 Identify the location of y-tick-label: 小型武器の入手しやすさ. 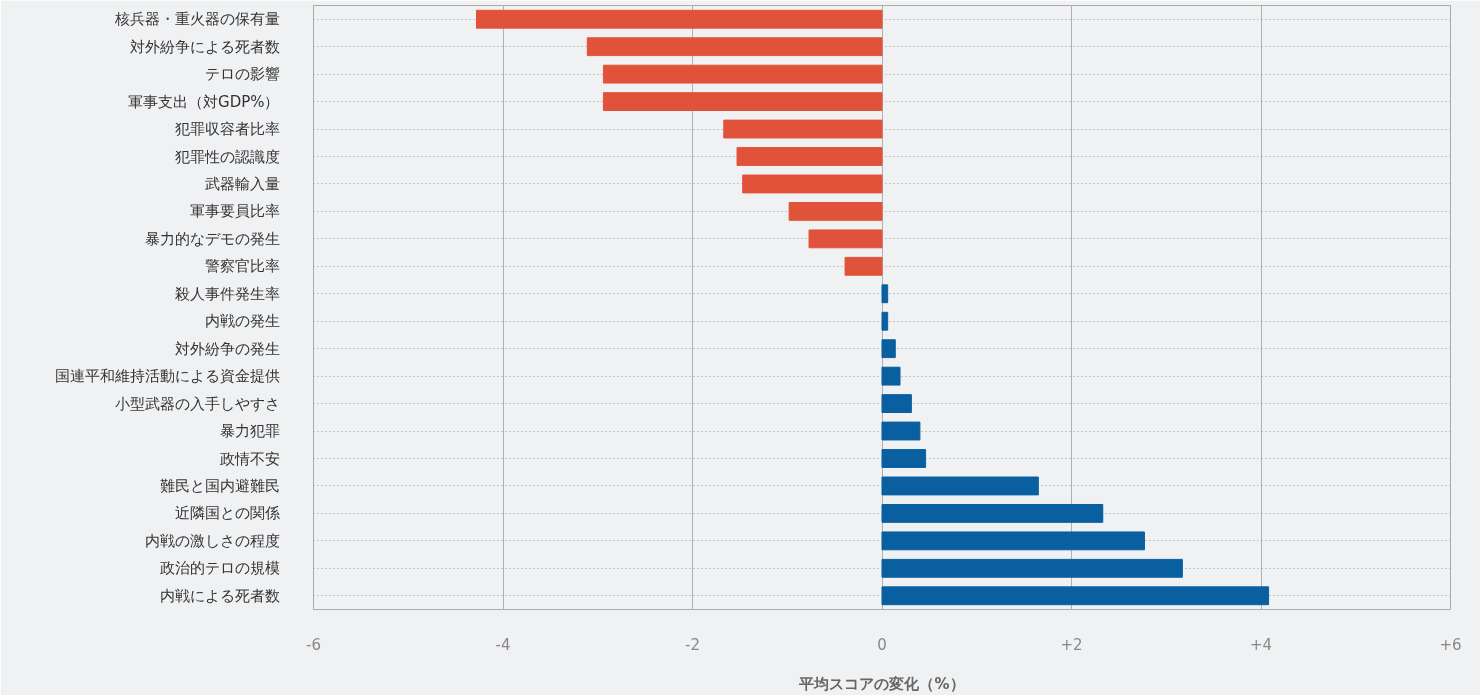
(197, 403).